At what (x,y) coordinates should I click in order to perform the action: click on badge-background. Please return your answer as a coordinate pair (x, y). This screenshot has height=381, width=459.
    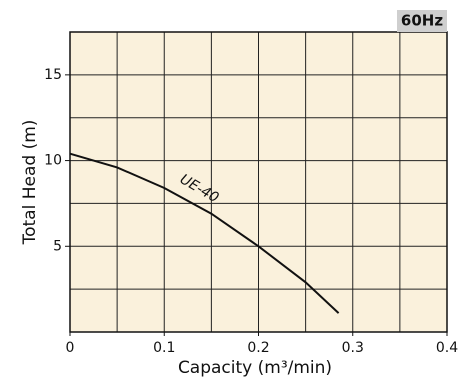
    Looking at the image, I should click on (422, 21).